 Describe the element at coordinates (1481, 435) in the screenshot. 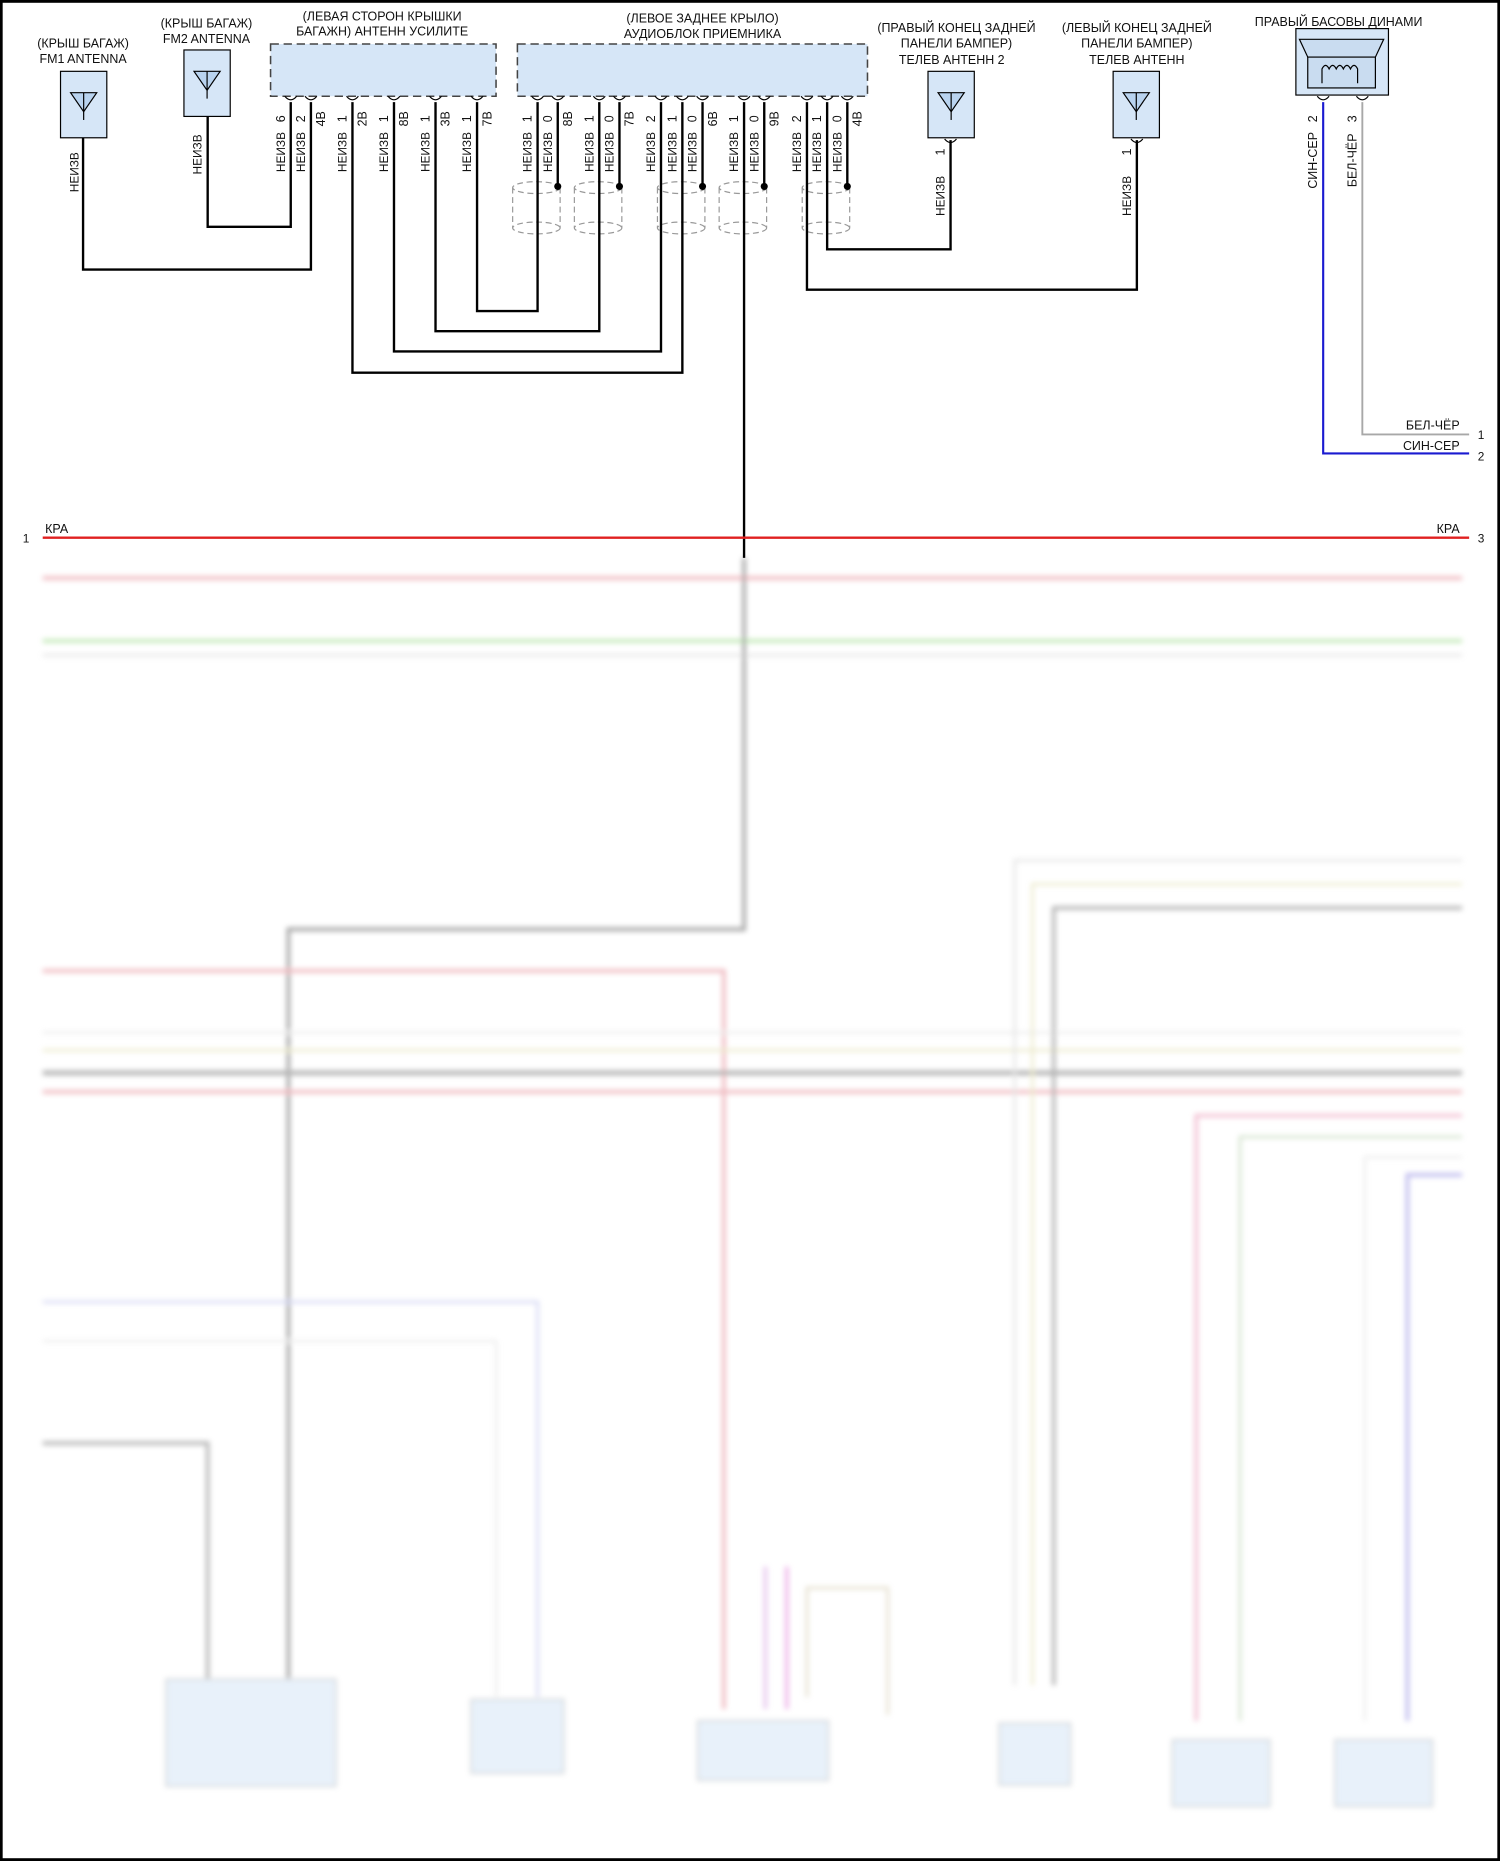

I see `right-connector-pin: 1` at that location.